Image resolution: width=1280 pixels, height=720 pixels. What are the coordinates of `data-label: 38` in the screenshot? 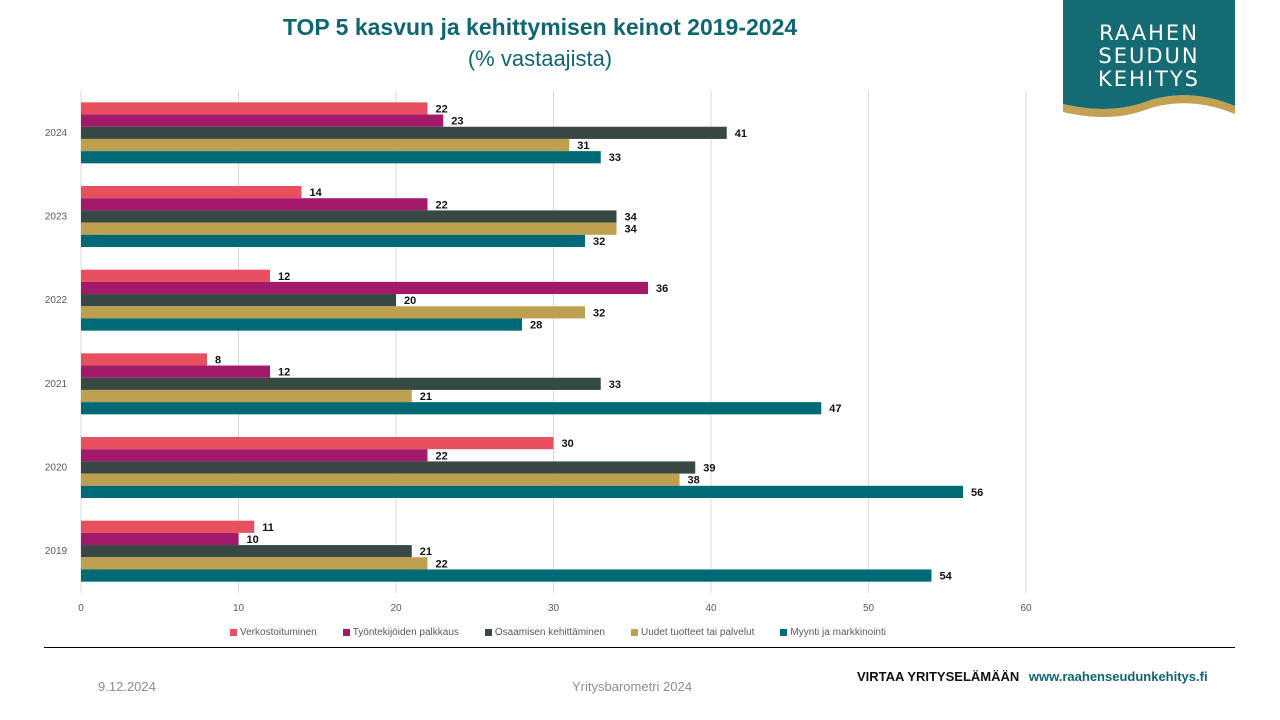 It's located at (694, 481).